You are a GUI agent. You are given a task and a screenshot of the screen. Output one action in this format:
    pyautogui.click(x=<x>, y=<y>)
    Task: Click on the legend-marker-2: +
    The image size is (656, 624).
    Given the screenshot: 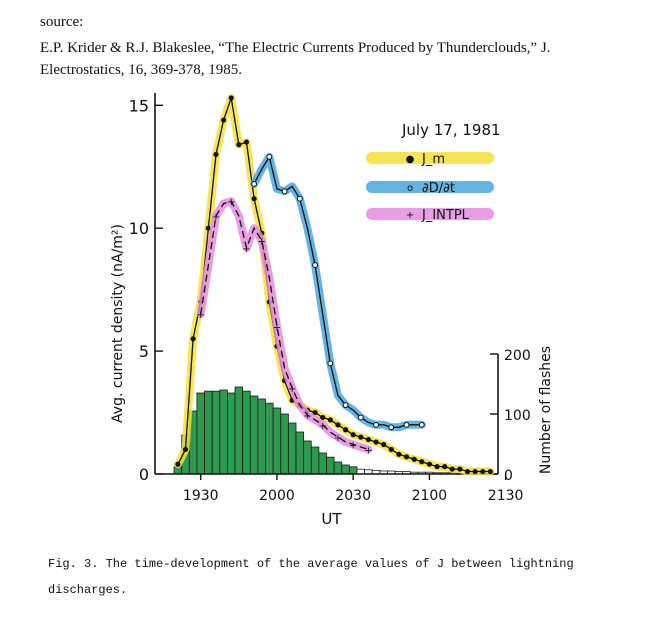 What is the action you would take?
    pyautogui.click(x=410, y=215)
    